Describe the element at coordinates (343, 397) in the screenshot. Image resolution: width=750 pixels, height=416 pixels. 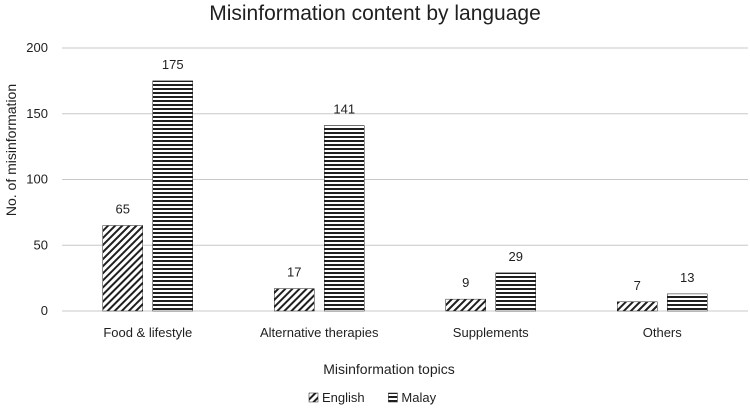
I see `legend-label-english: English` at that location.